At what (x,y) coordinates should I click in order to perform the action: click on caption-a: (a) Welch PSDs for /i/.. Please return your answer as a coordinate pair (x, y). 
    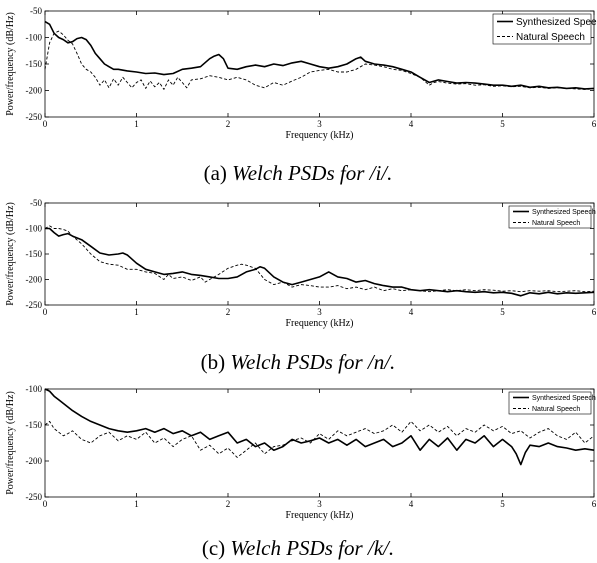
    Looking at the image, I should click on (298, 173).